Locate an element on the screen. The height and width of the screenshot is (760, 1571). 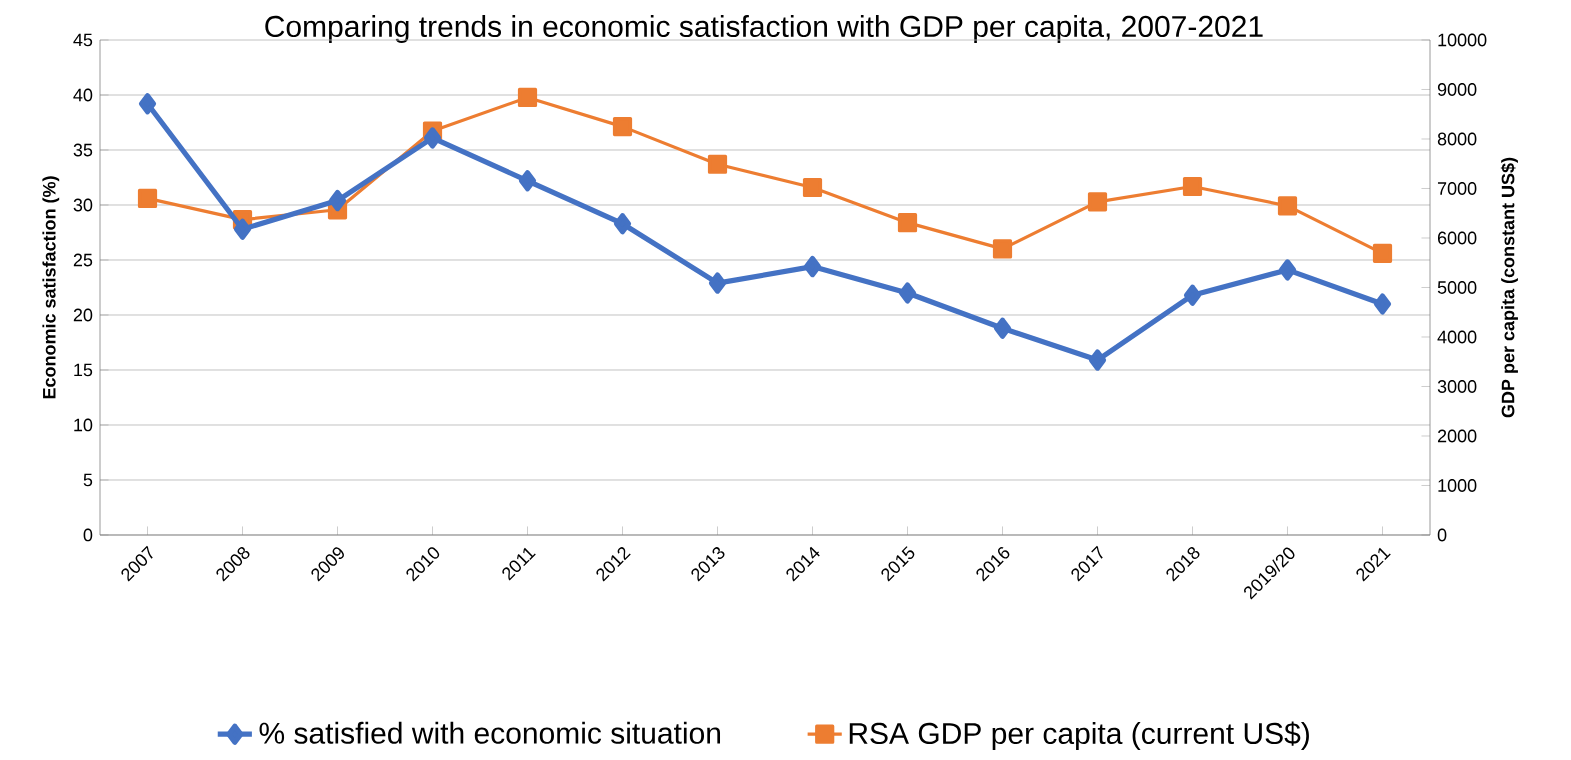
legend-label: % satisfied with economic situation is located at coordinates (490, 732).